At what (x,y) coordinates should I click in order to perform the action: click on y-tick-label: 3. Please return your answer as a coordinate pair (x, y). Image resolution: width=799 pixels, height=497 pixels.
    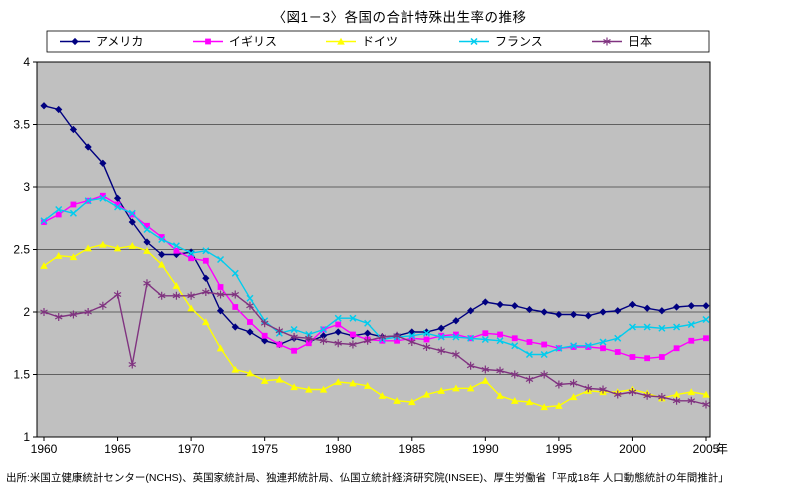
    Looking at the image, I should click on (26, 187).